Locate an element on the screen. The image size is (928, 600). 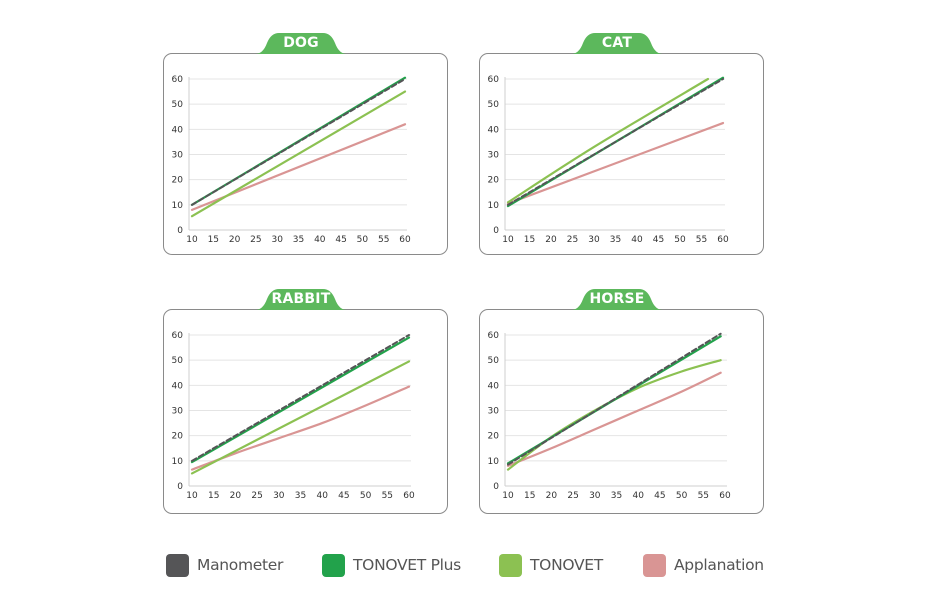
chart-title-tab: RABBIT is located at coordinates (301, 299).